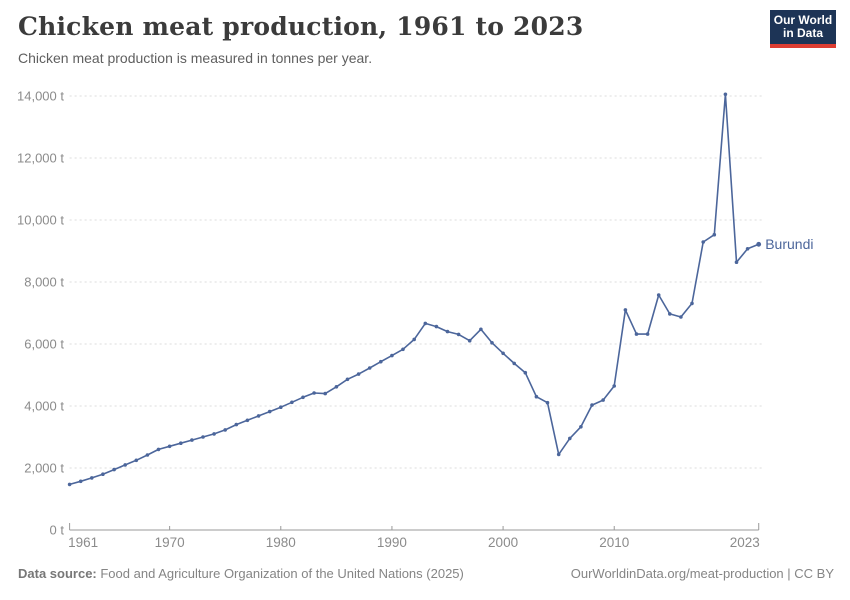 This screenshot has height=600, width=850. I want to click on y-tick-label: 12,000 t, so click(40, 158).